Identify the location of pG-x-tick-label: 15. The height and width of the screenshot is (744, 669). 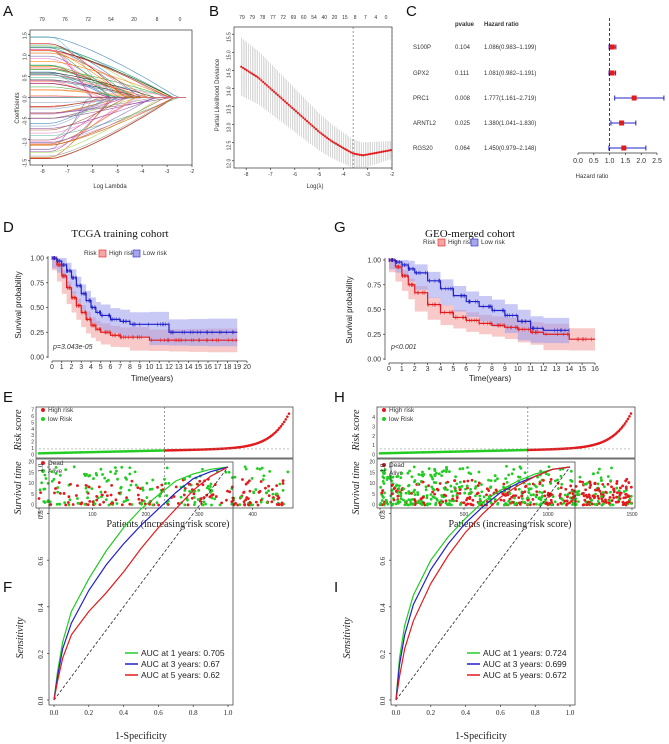
(582, 369).